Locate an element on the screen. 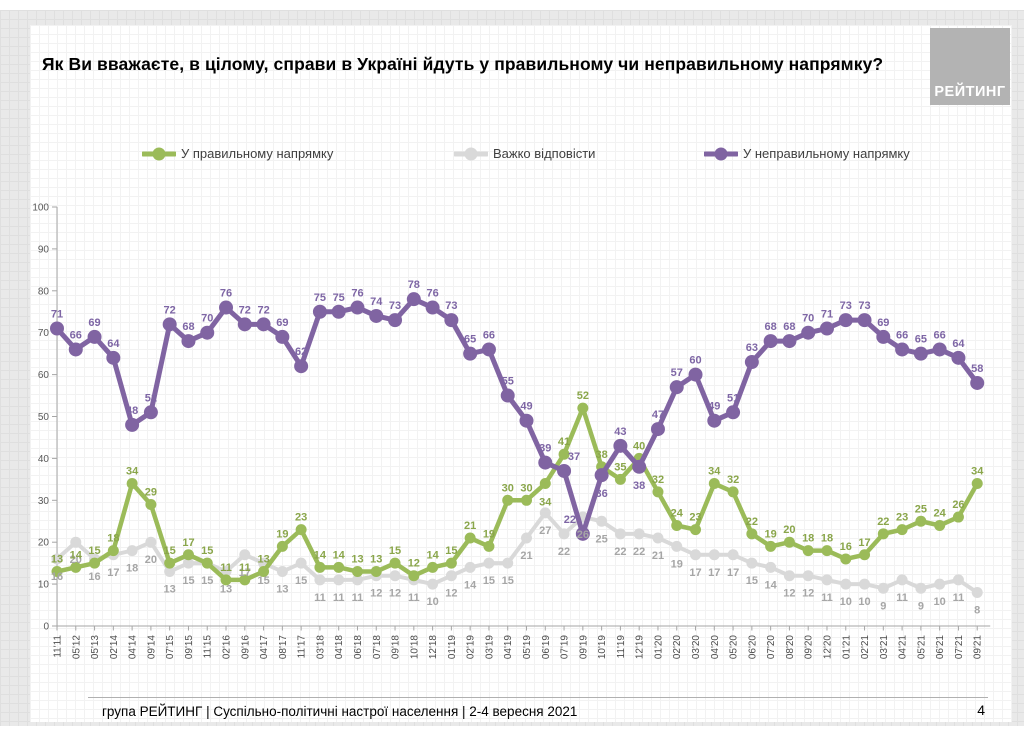 The width and height of the screenshot is (1024, 732). x-axis-date-label: 02'16 is located at coordinates (227, 647).